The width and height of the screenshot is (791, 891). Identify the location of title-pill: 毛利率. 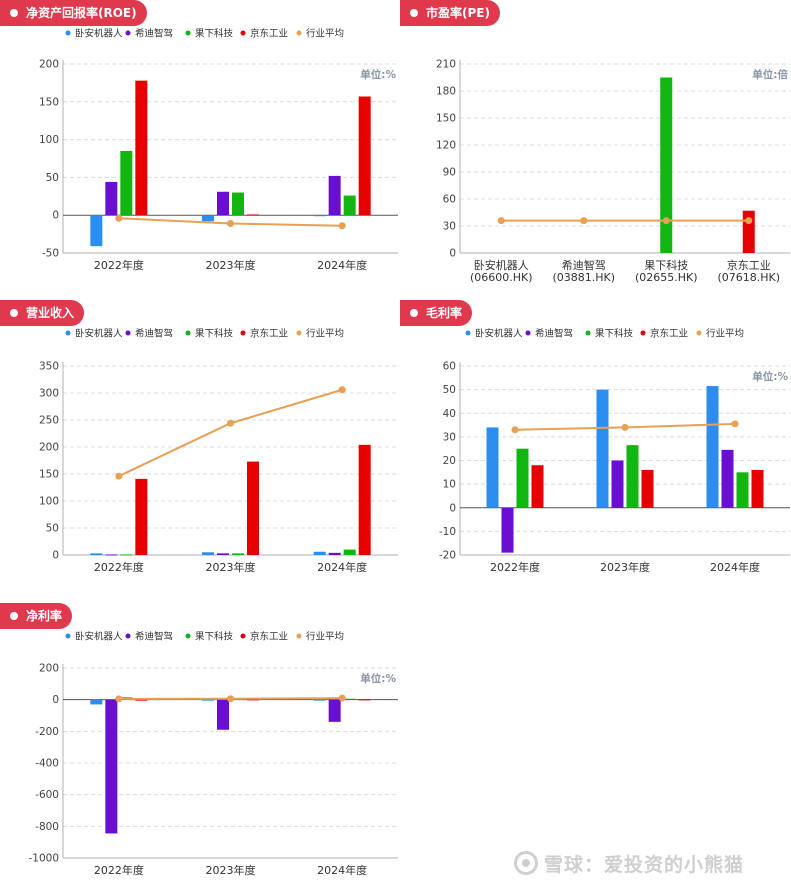
(436, 313).